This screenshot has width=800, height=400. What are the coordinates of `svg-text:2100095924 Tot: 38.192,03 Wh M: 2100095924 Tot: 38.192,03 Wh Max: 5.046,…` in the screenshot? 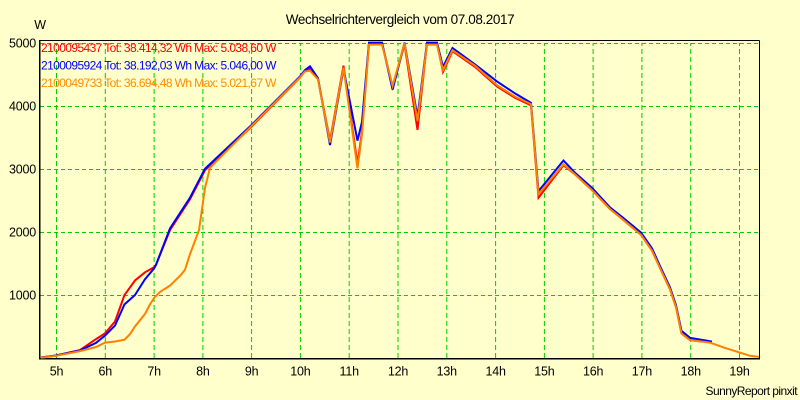 It's located at (159, 66).